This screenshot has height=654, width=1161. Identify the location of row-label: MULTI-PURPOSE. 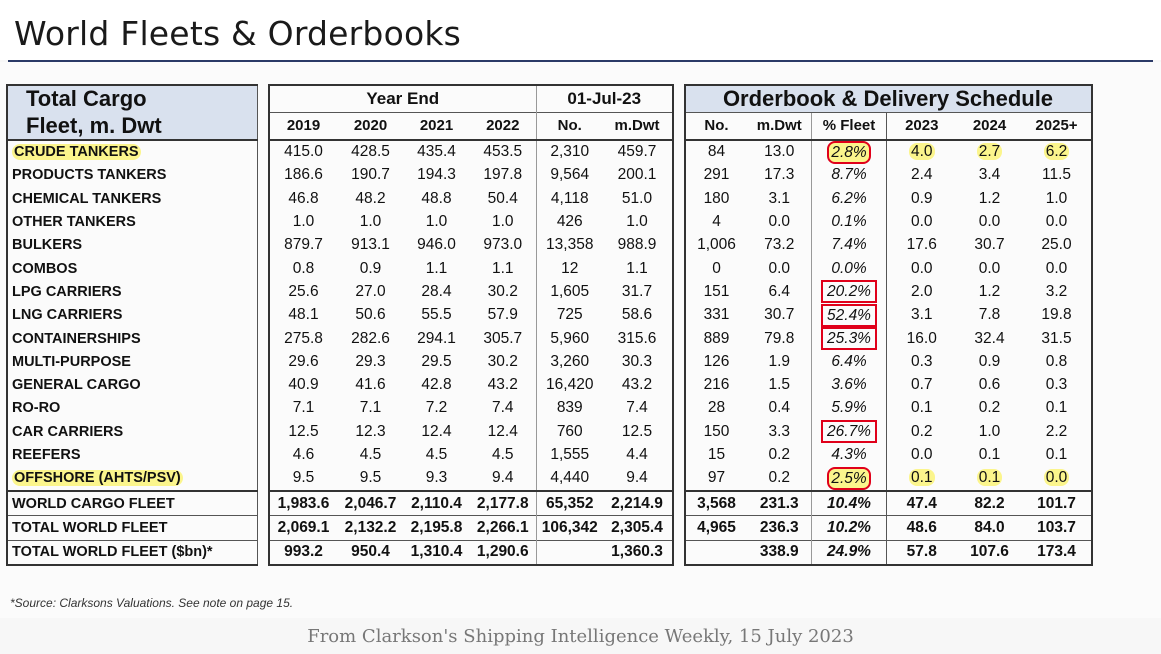
(132, 362).